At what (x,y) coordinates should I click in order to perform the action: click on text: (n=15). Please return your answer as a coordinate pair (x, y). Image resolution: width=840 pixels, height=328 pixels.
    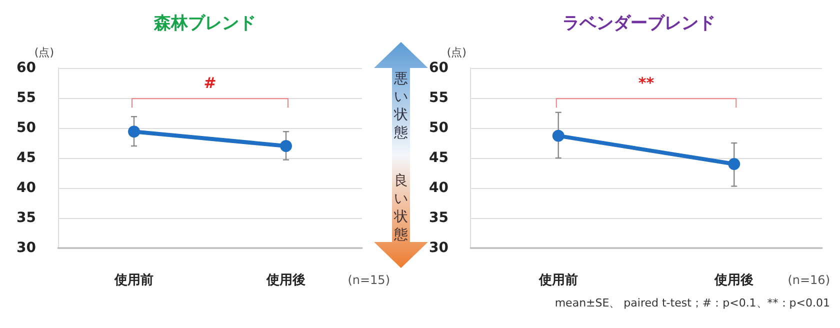
    Looking at the image, I should click on (369, 280).